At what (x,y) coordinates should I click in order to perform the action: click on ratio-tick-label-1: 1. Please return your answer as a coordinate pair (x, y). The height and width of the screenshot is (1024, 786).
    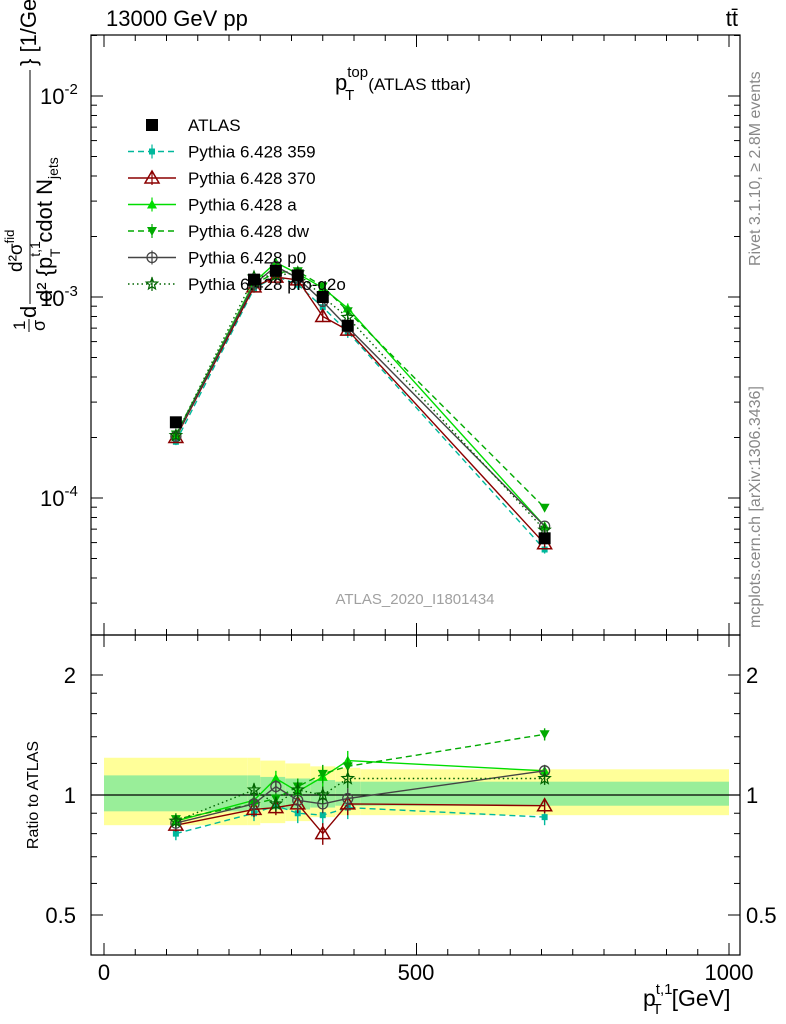
    Looking at the image, I should click on (70, 795).